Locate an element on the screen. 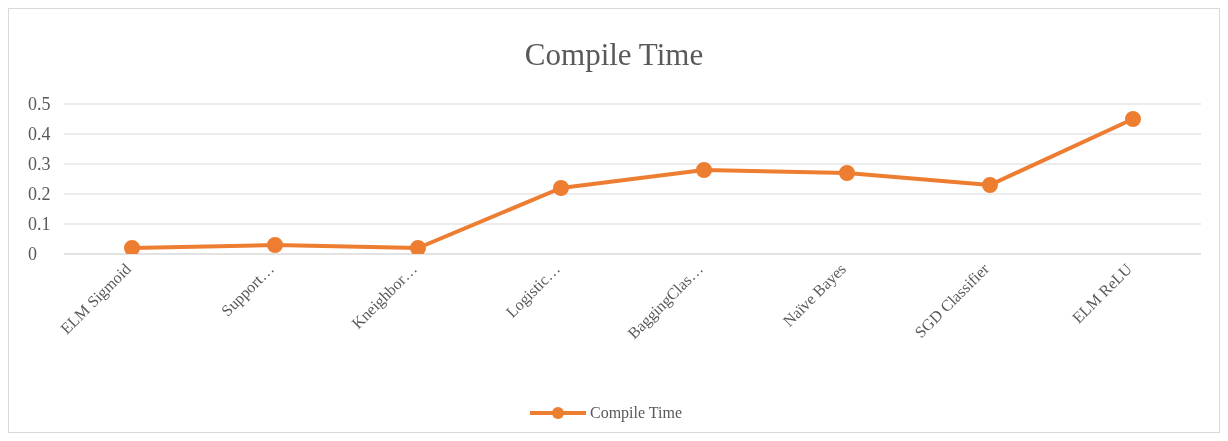 The height and width of the screenshot is (441, 1228). y-tick-label: 0.2 is located at coordinates (39, 194).